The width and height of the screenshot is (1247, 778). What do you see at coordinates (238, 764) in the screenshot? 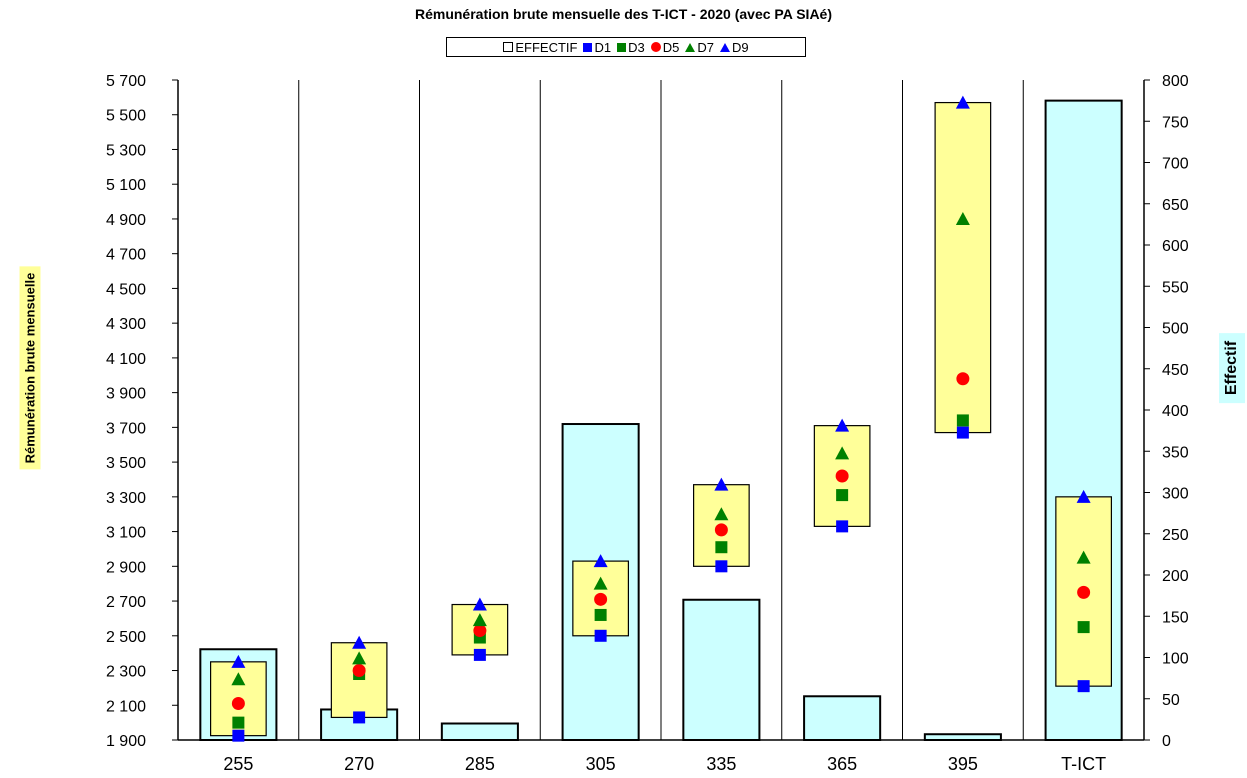
I see `x-tick-label: 255` at bounding box center [238, 764].